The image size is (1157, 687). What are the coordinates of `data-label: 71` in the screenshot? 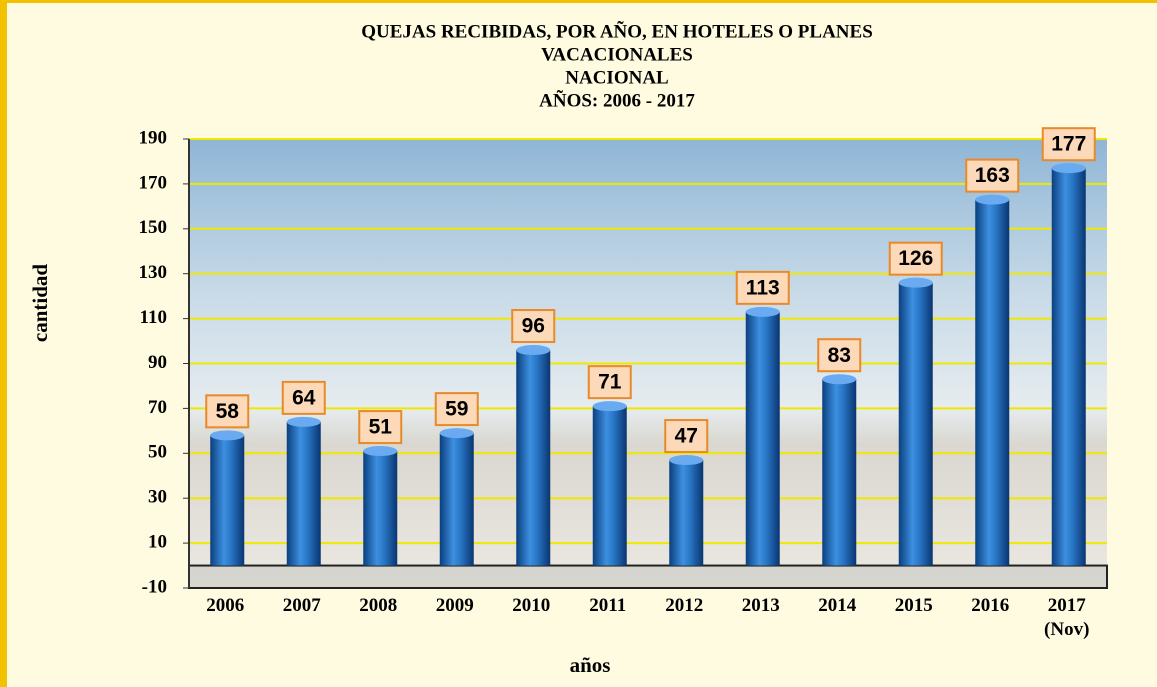 It's located at (610, 382).